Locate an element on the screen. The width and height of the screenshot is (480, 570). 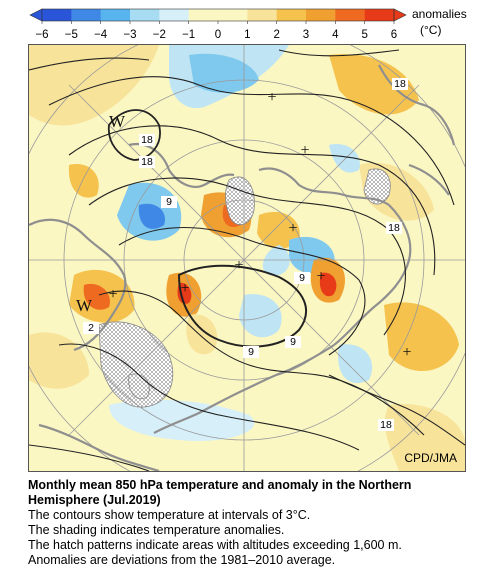
colorbar-right-arrow is located at coordinates (400, 15).